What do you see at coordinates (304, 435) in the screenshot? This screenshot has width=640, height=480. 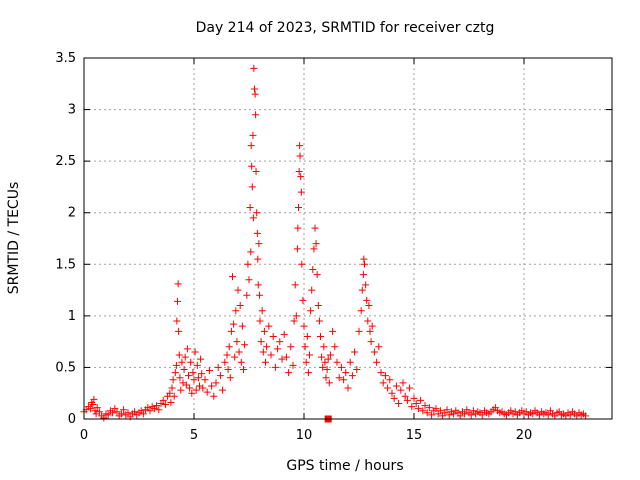 I see `x-tick-label: 10` at bounding box center [304, 435].